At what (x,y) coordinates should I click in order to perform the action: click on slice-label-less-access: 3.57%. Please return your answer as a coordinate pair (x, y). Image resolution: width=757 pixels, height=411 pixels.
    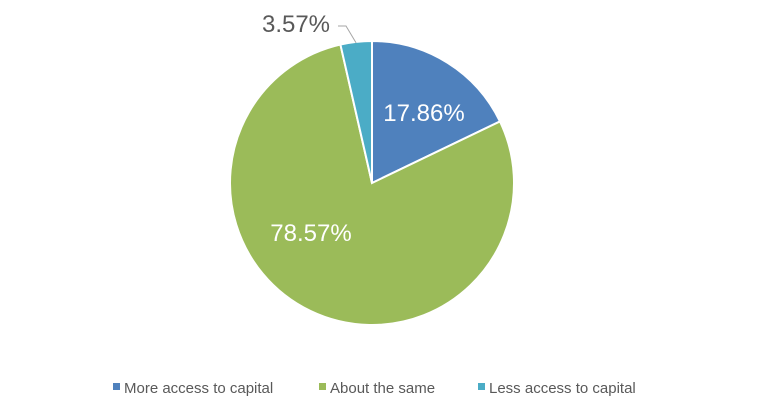
    Looking at the image, I should click on (296, 24).